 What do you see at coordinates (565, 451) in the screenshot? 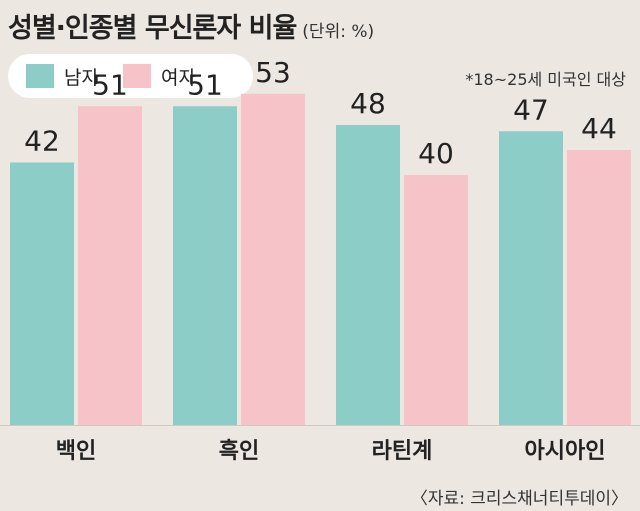
I see `category-label-4: 아시아인` at bounding box center [565, 451].